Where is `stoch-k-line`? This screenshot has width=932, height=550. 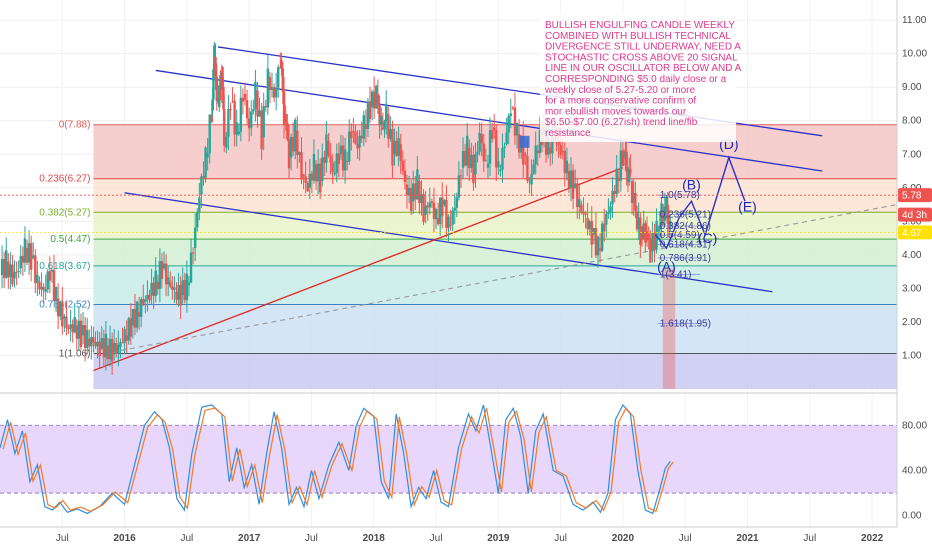 stoch-k-line is located at coordinates (335, 459).